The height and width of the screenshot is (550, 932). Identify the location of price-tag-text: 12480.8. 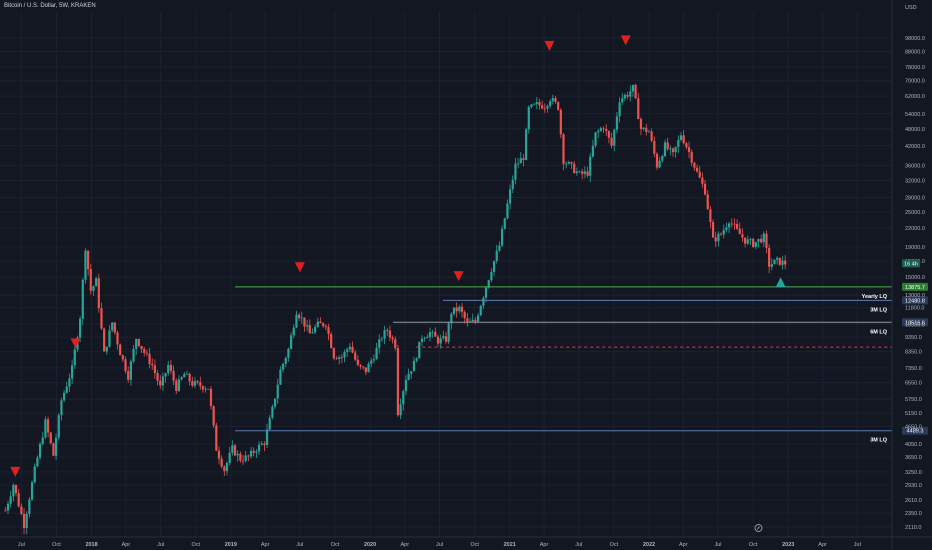
(915, 301).